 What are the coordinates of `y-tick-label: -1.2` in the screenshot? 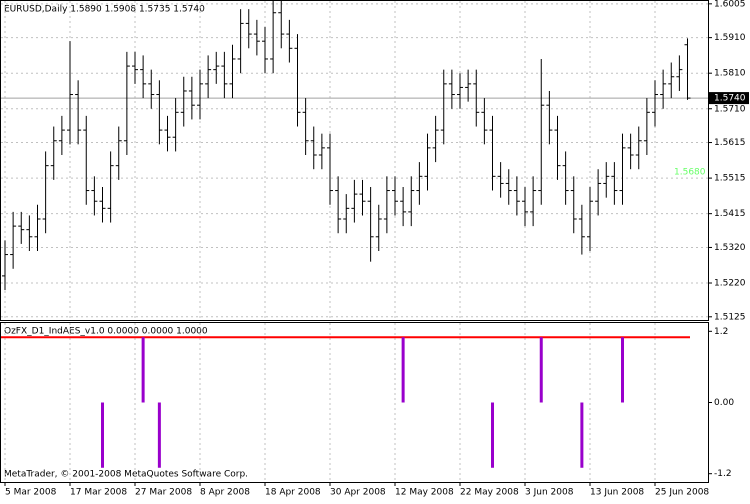 It's located at (723, 474).